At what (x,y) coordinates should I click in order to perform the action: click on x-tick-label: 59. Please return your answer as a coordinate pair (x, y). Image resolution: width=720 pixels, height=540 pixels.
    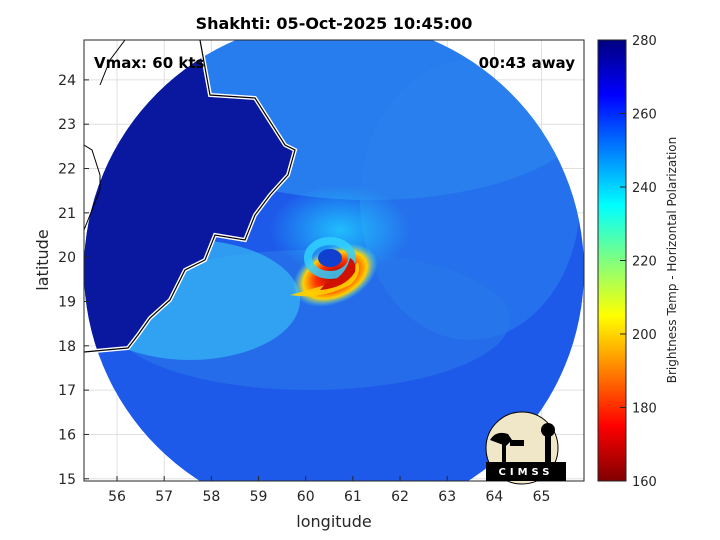
    Looking at the image, I should click on (259, 497).